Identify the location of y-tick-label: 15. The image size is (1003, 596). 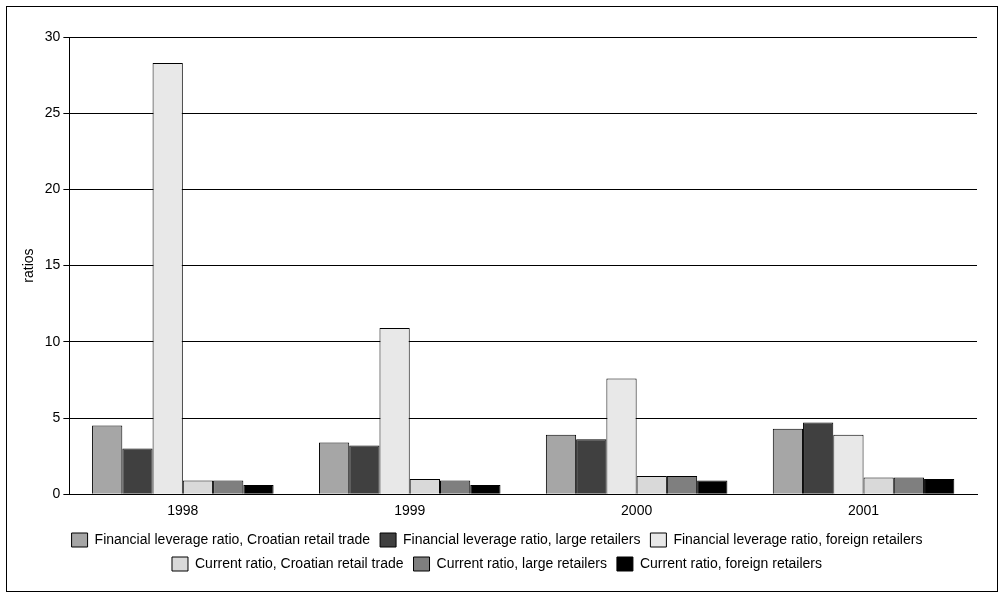
(52, 264).